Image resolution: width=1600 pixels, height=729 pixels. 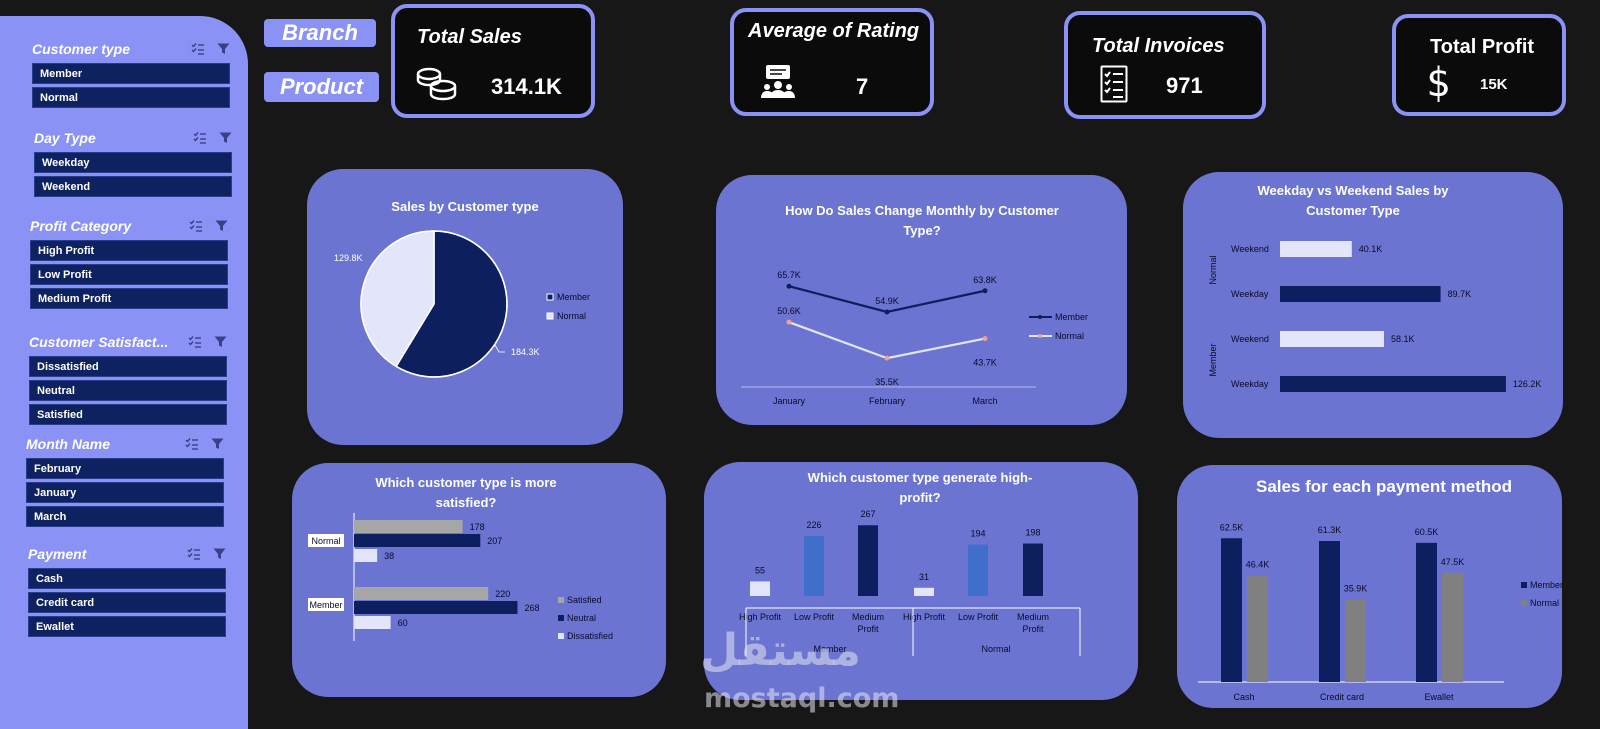 I want to click on kpi-value: 7, so click(x=862, y=86).